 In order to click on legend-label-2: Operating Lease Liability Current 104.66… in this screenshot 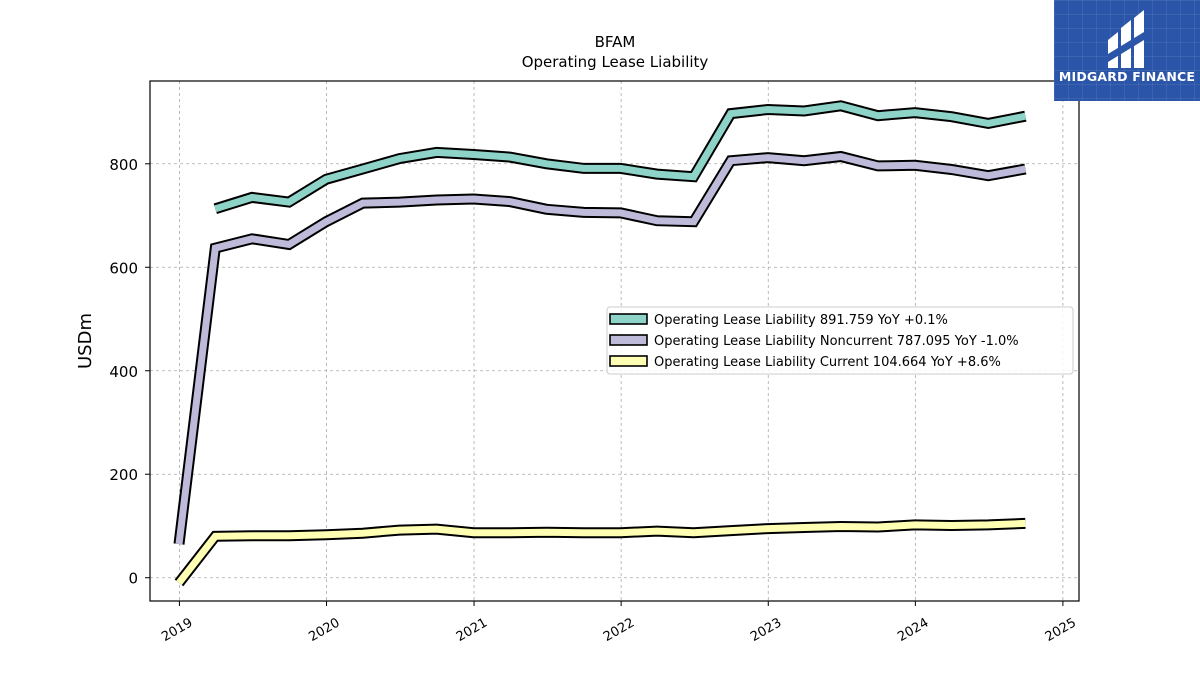, I will do `click(827, 362)`.